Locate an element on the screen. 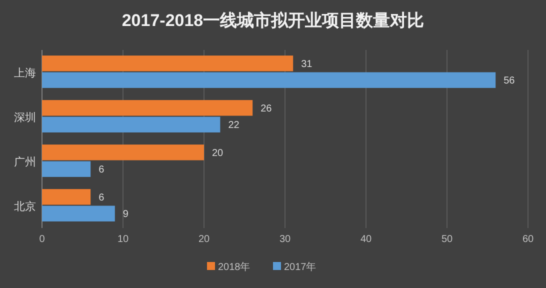 The image size is (546, 288). x-tick-label: 60 is located at coordinates (528, 239).